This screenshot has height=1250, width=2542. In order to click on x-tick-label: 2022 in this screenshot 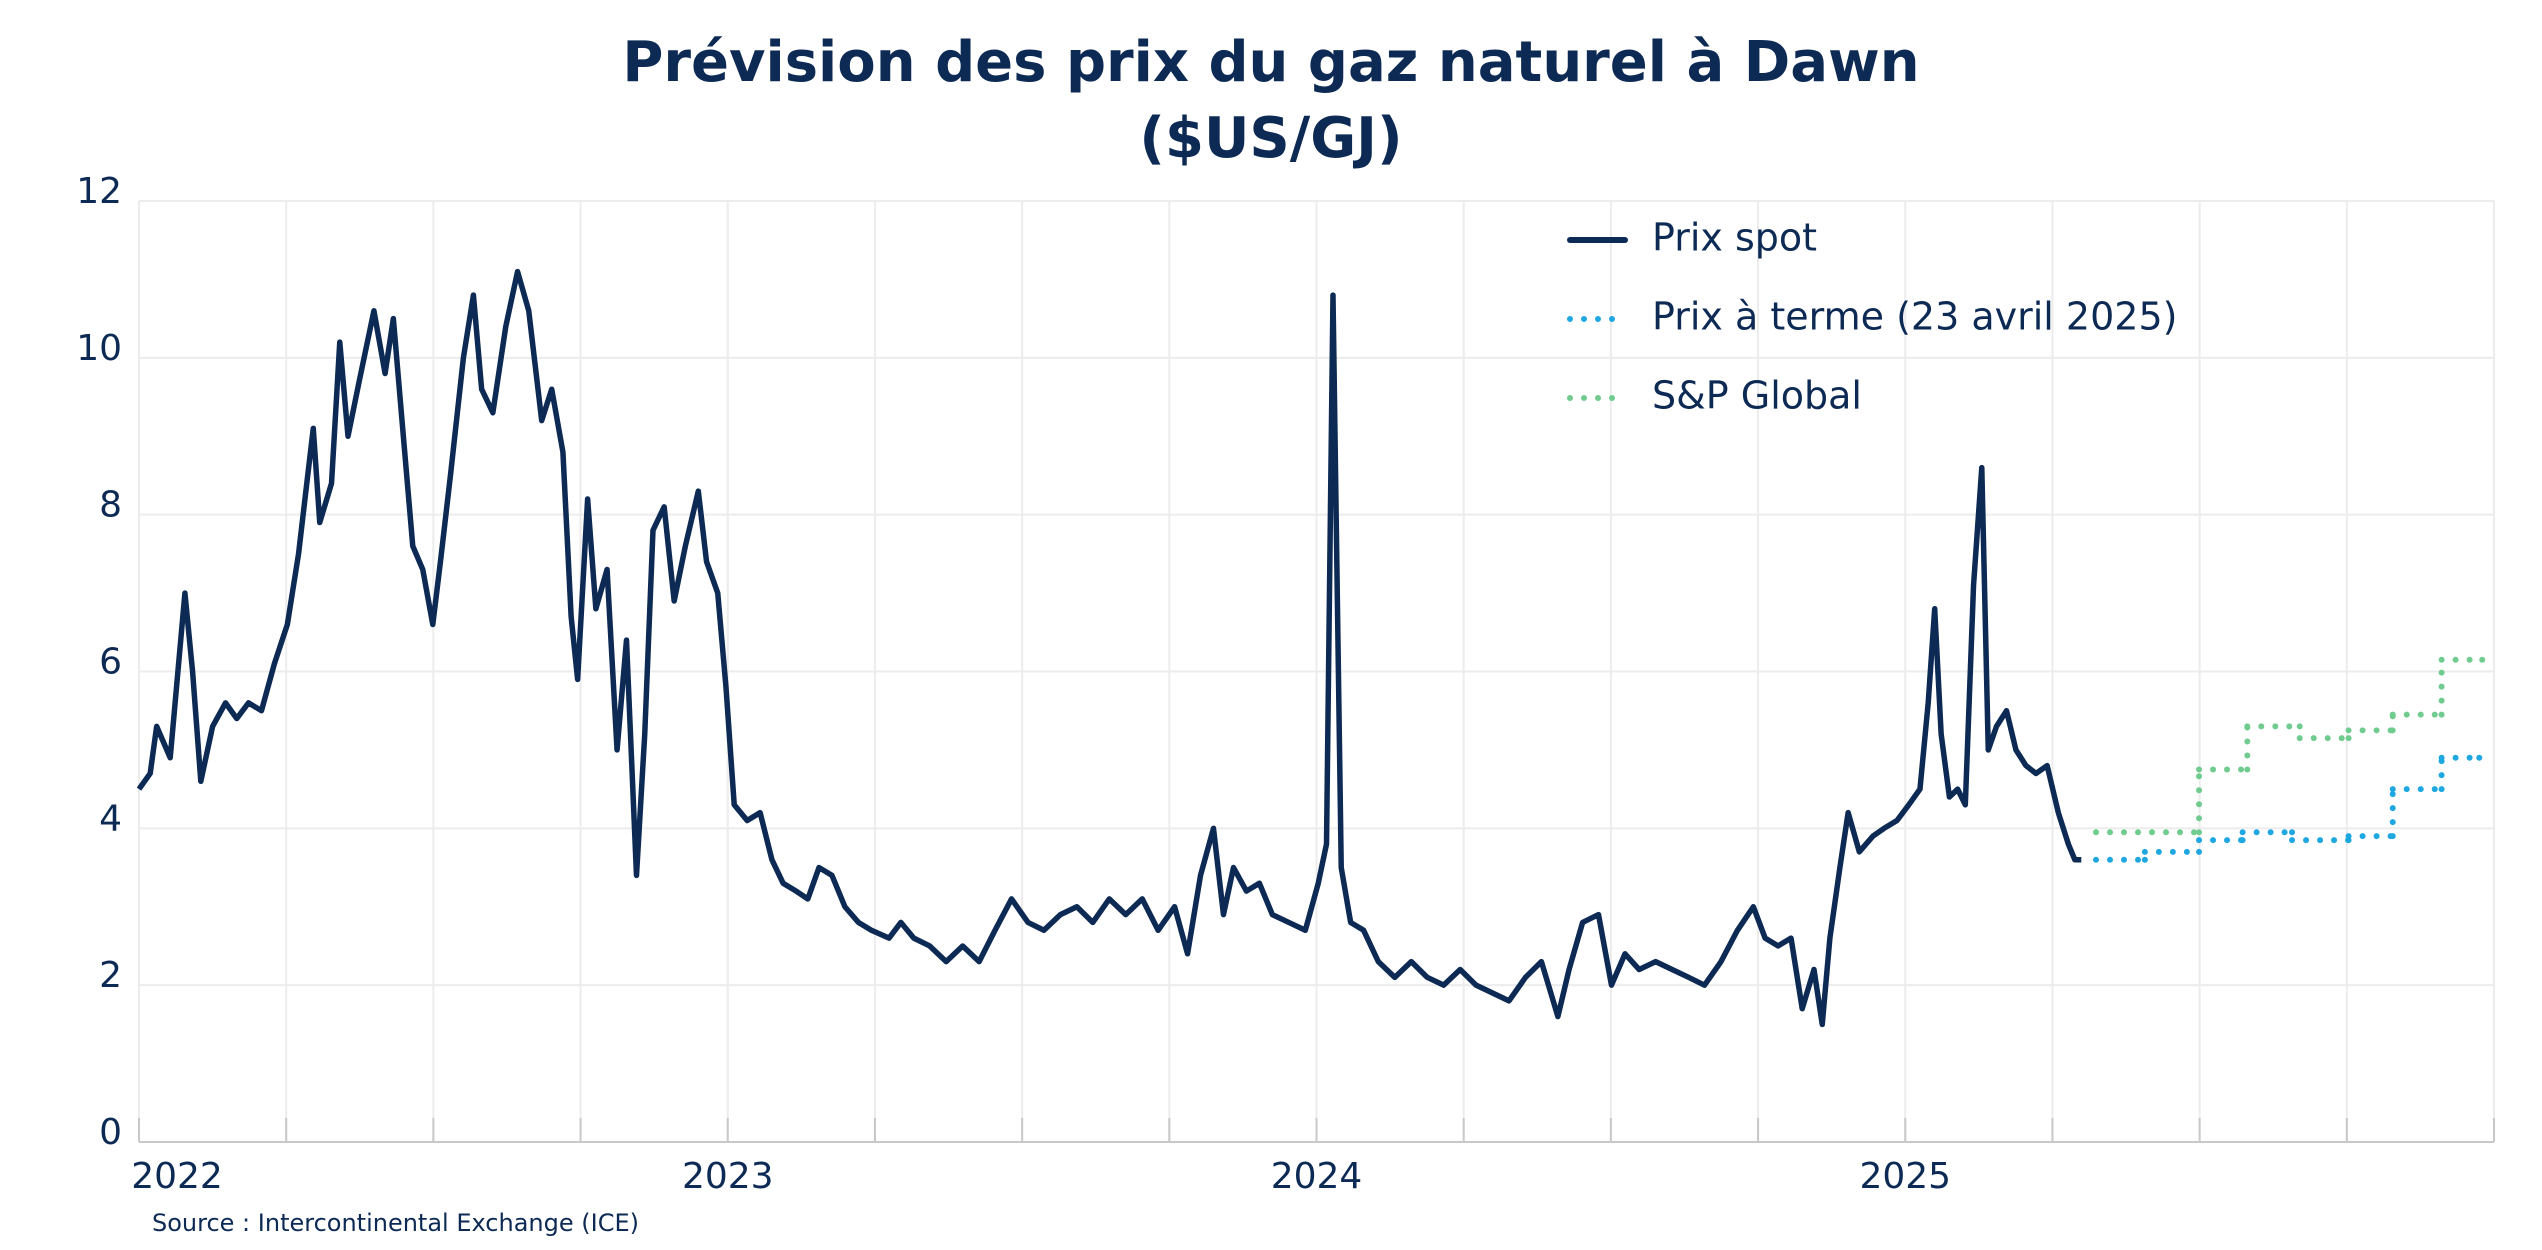, I will do `click(177, 1176)`.